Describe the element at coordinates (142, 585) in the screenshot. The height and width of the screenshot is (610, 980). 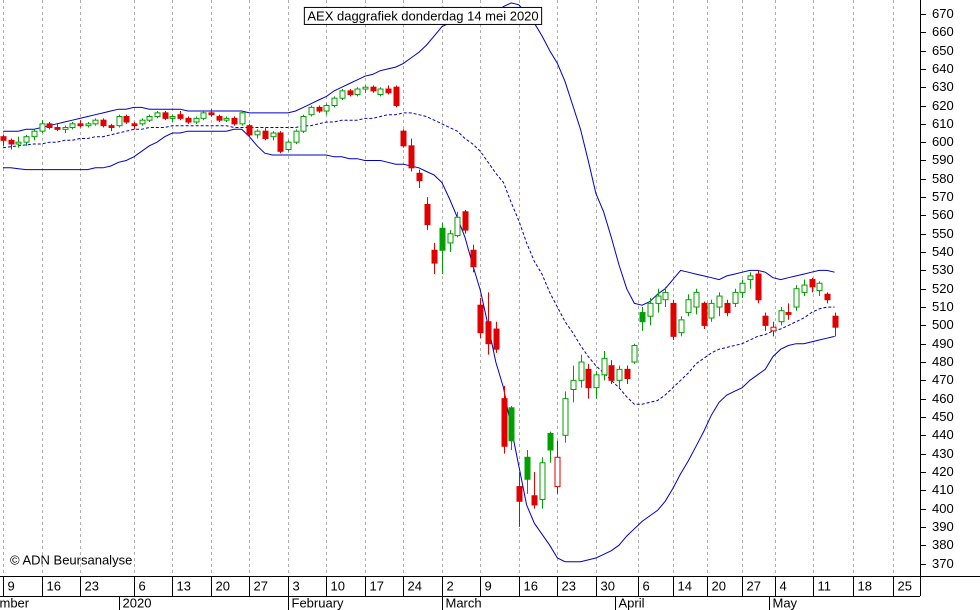
I see `x-tick-label: 6` at that location.